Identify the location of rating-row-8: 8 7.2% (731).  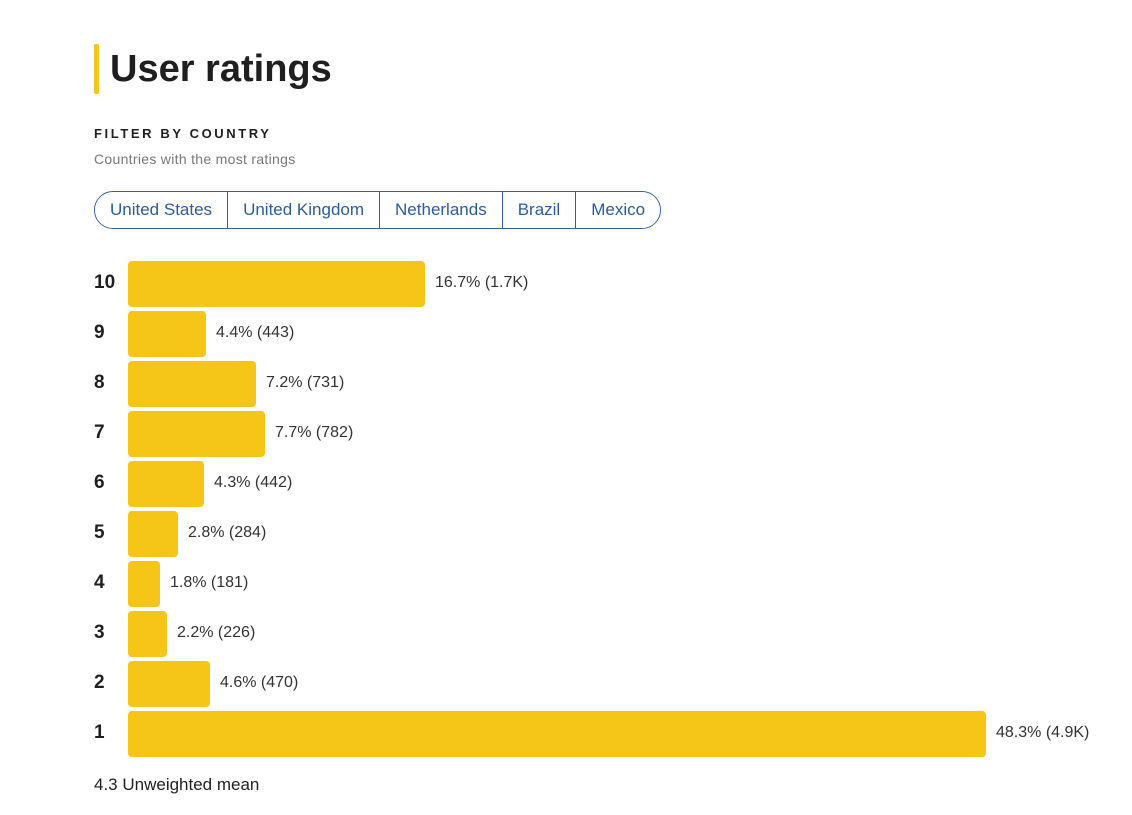
(609, 383).